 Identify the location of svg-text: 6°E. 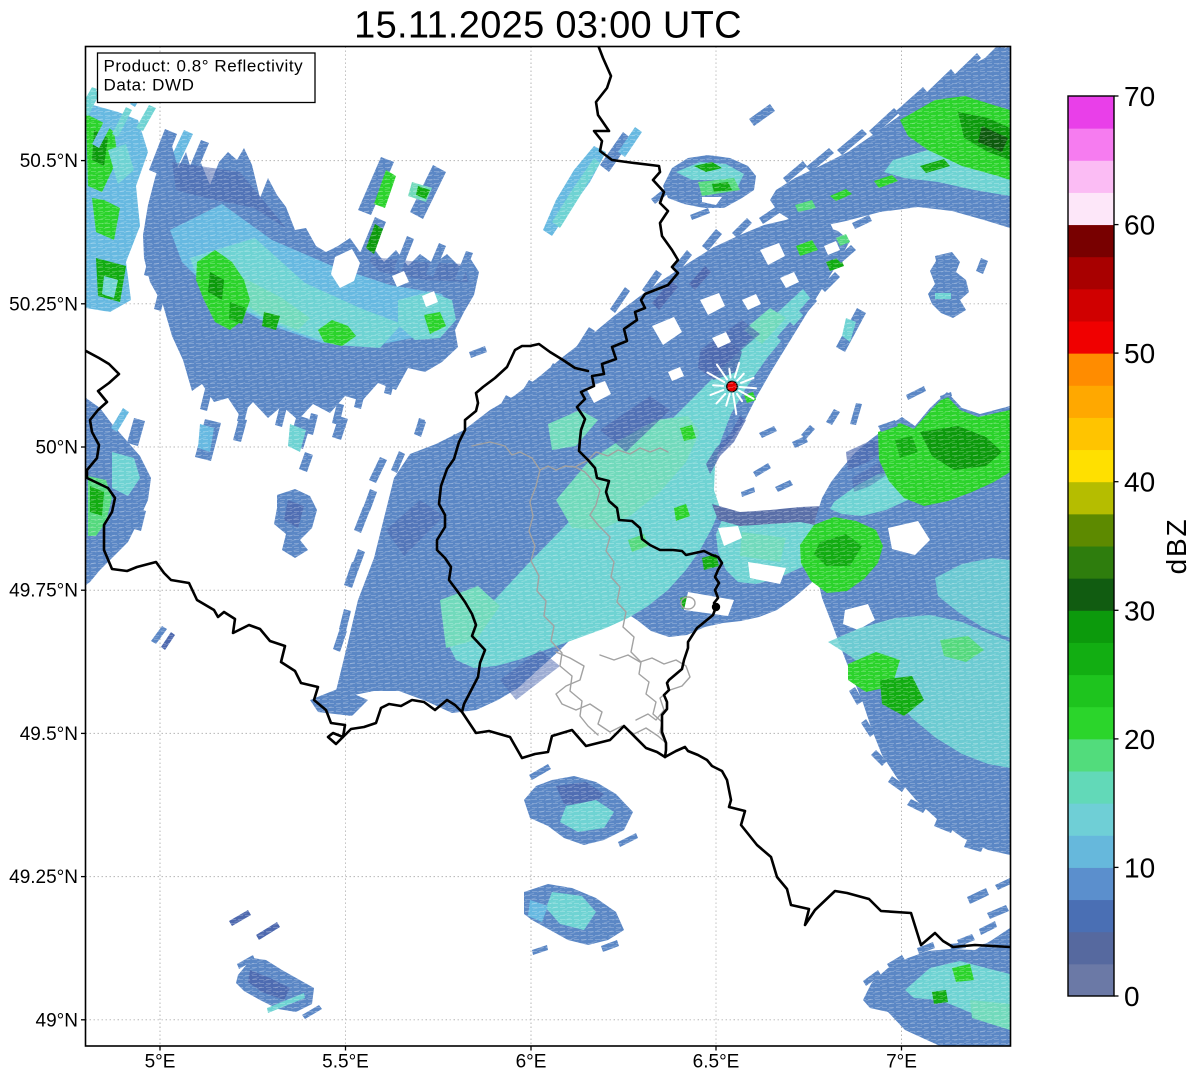
(531, 1062).